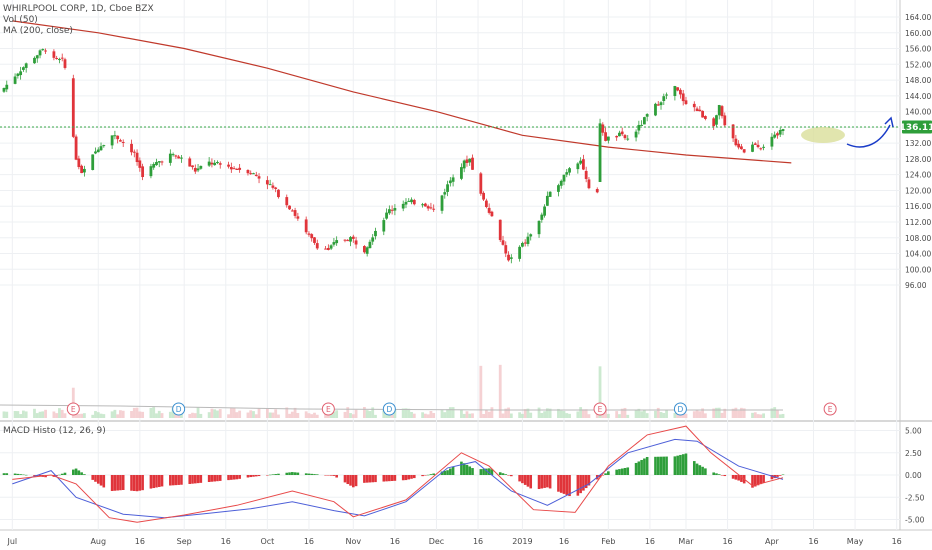  What do you see at coordinates (38, 31) in the screenshot?
I see `ma-study-label: MA (200, close)` at bounding box center [38, 31].